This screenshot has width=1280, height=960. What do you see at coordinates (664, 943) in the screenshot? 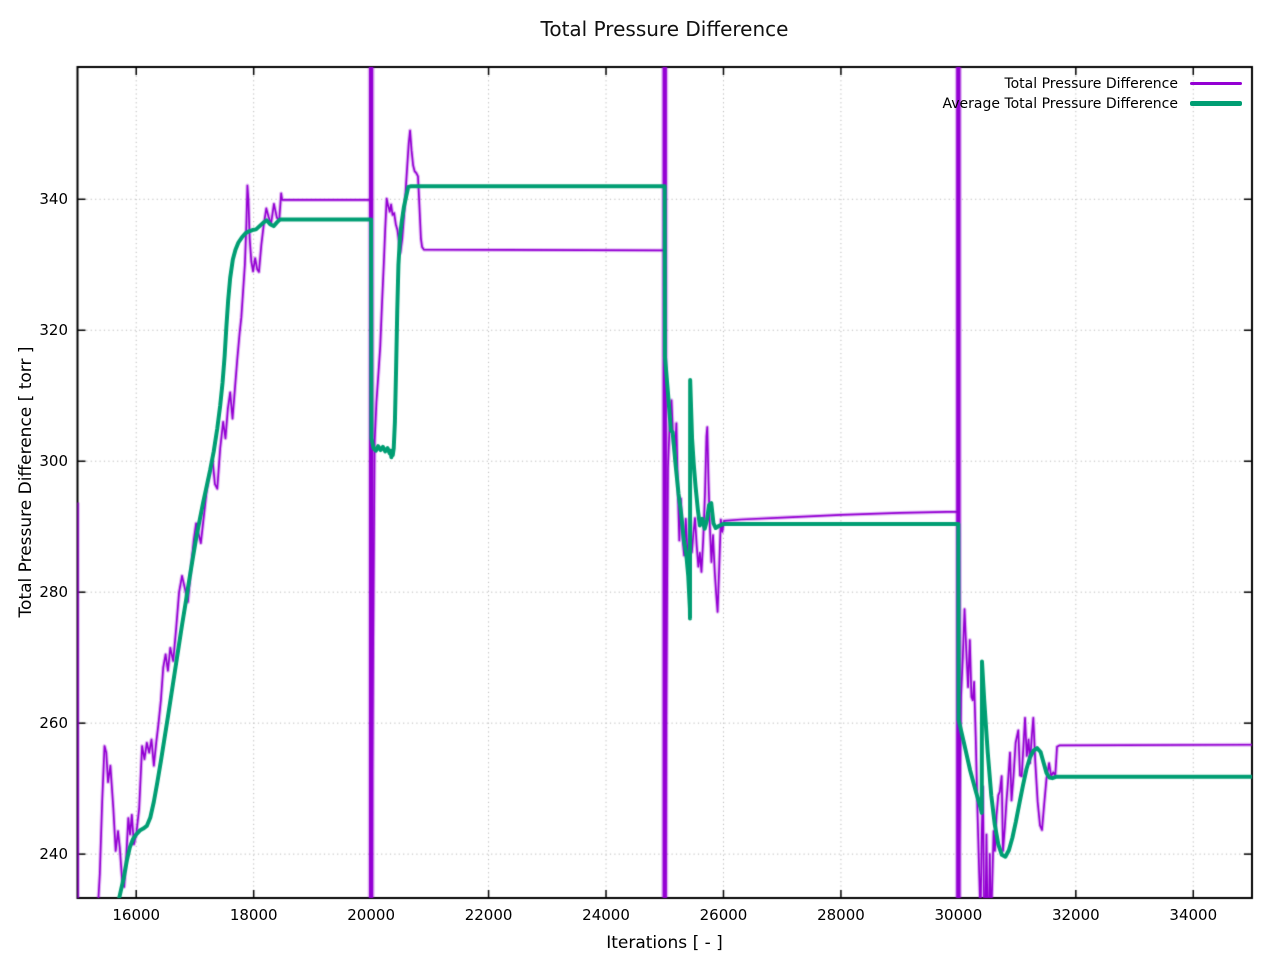
I see `x-axis-label: Iterations [ - ]` at bounding box center [664, 943].